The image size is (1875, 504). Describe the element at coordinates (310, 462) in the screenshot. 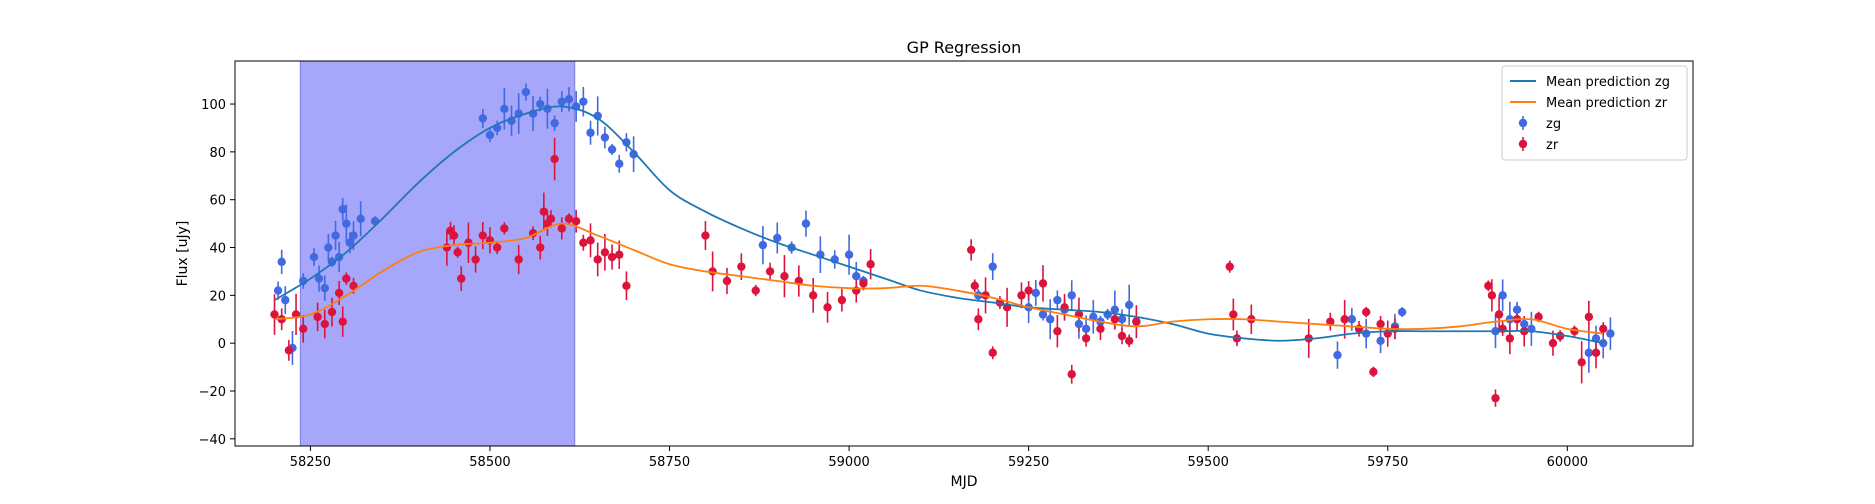

I see `x-tick-label: 58250` at that location.